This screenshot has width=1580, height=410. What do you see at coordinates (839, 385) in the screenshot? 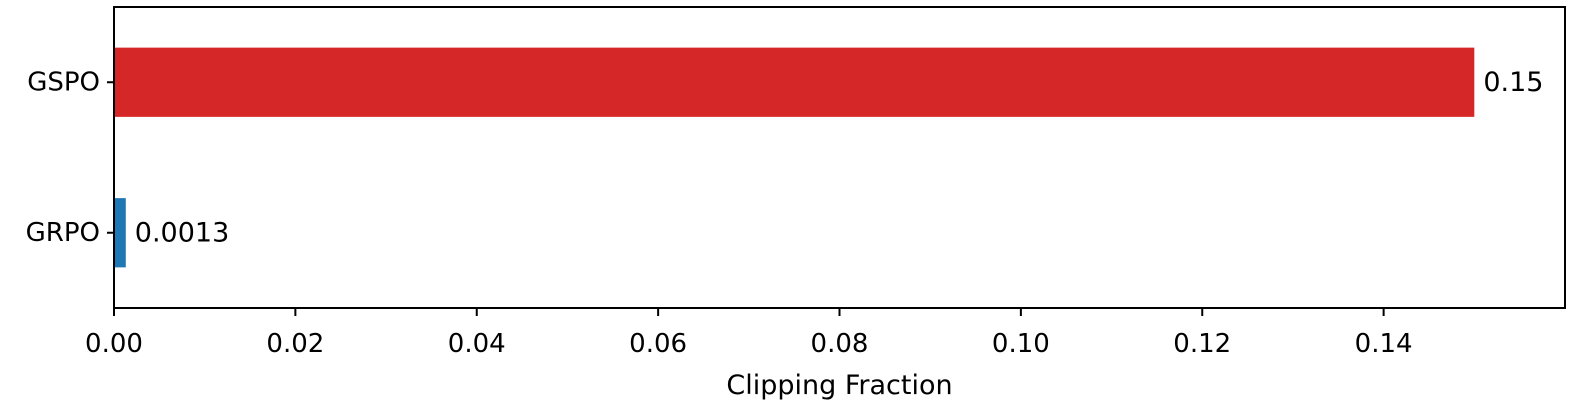
I see `x-axis-title: Clipping Fraction` at bounding box center [839, 385].